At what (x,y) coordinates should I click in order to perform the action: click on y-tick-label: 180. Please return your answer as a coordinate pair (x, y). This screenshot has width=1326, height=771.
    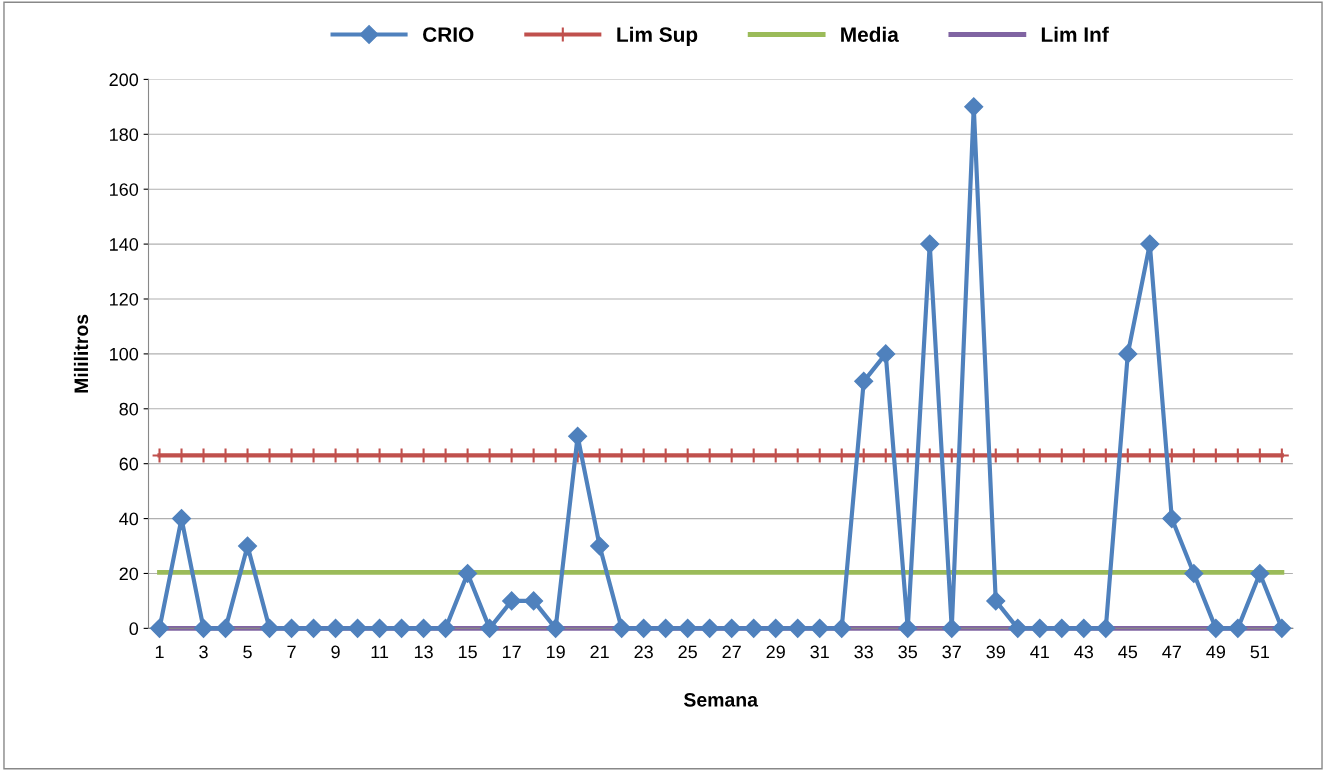
    Looking at the image, I should click on (124, 135).